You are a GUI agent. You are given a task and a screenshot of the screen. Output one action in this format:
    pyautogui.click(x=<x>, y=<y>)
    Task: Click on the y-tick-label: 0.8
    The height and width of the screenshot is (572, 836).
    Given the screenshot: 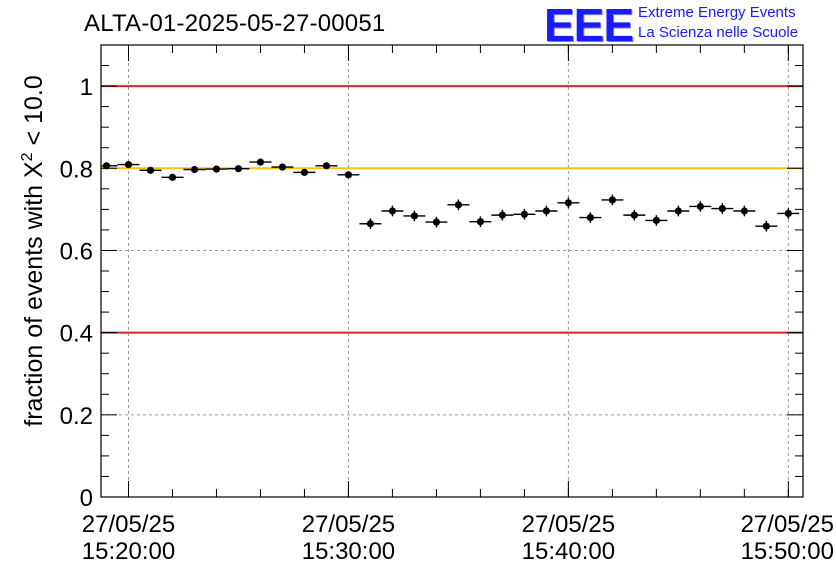 What is the action you would take?
    pyautogui.click(x=76, y=169)
    